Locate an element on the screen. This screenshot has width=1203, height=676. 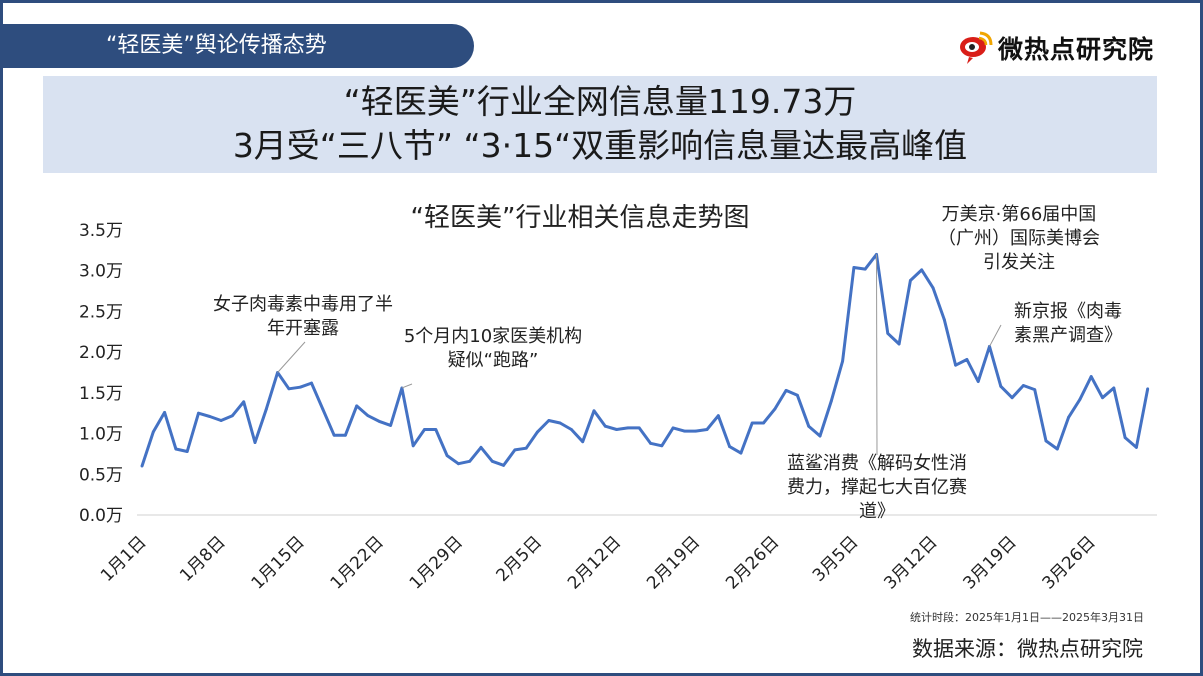
annotation: 蓝鲨消费《解码女性消 费力，撑起七大百亿赛 道》 is located at coordinates (877, 488).